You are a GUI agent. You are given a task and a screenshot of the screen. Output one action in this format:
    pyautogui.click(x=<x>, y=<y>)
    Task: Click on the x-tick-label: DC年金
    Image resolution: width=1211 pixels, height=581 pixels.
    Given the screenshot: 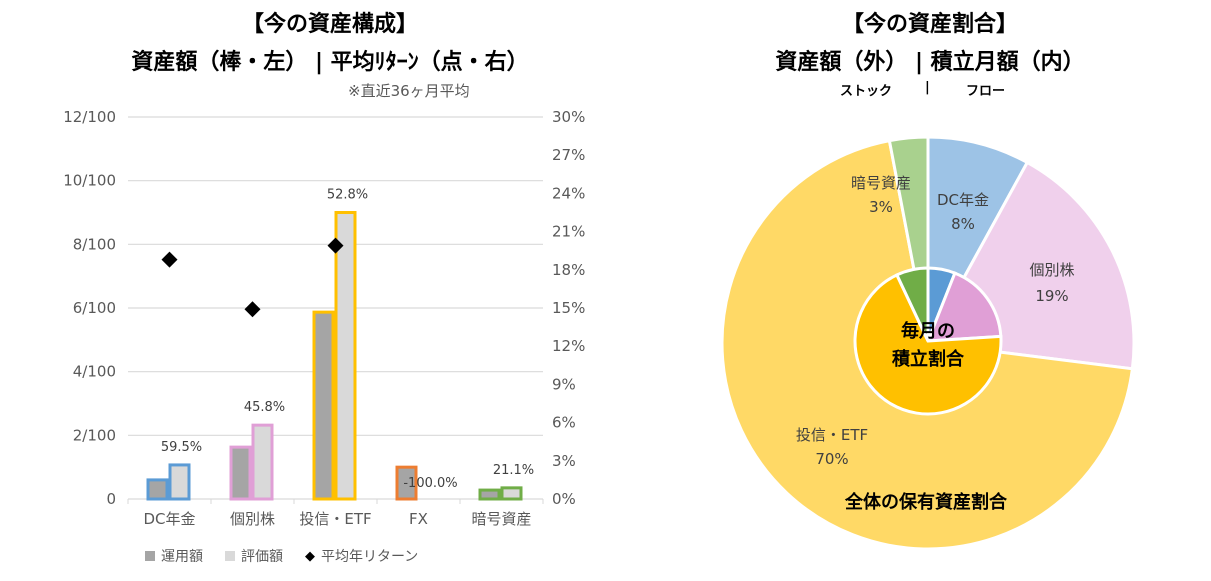 What is the action you would take?
    pyautogui.click(x=169, y=519)
    